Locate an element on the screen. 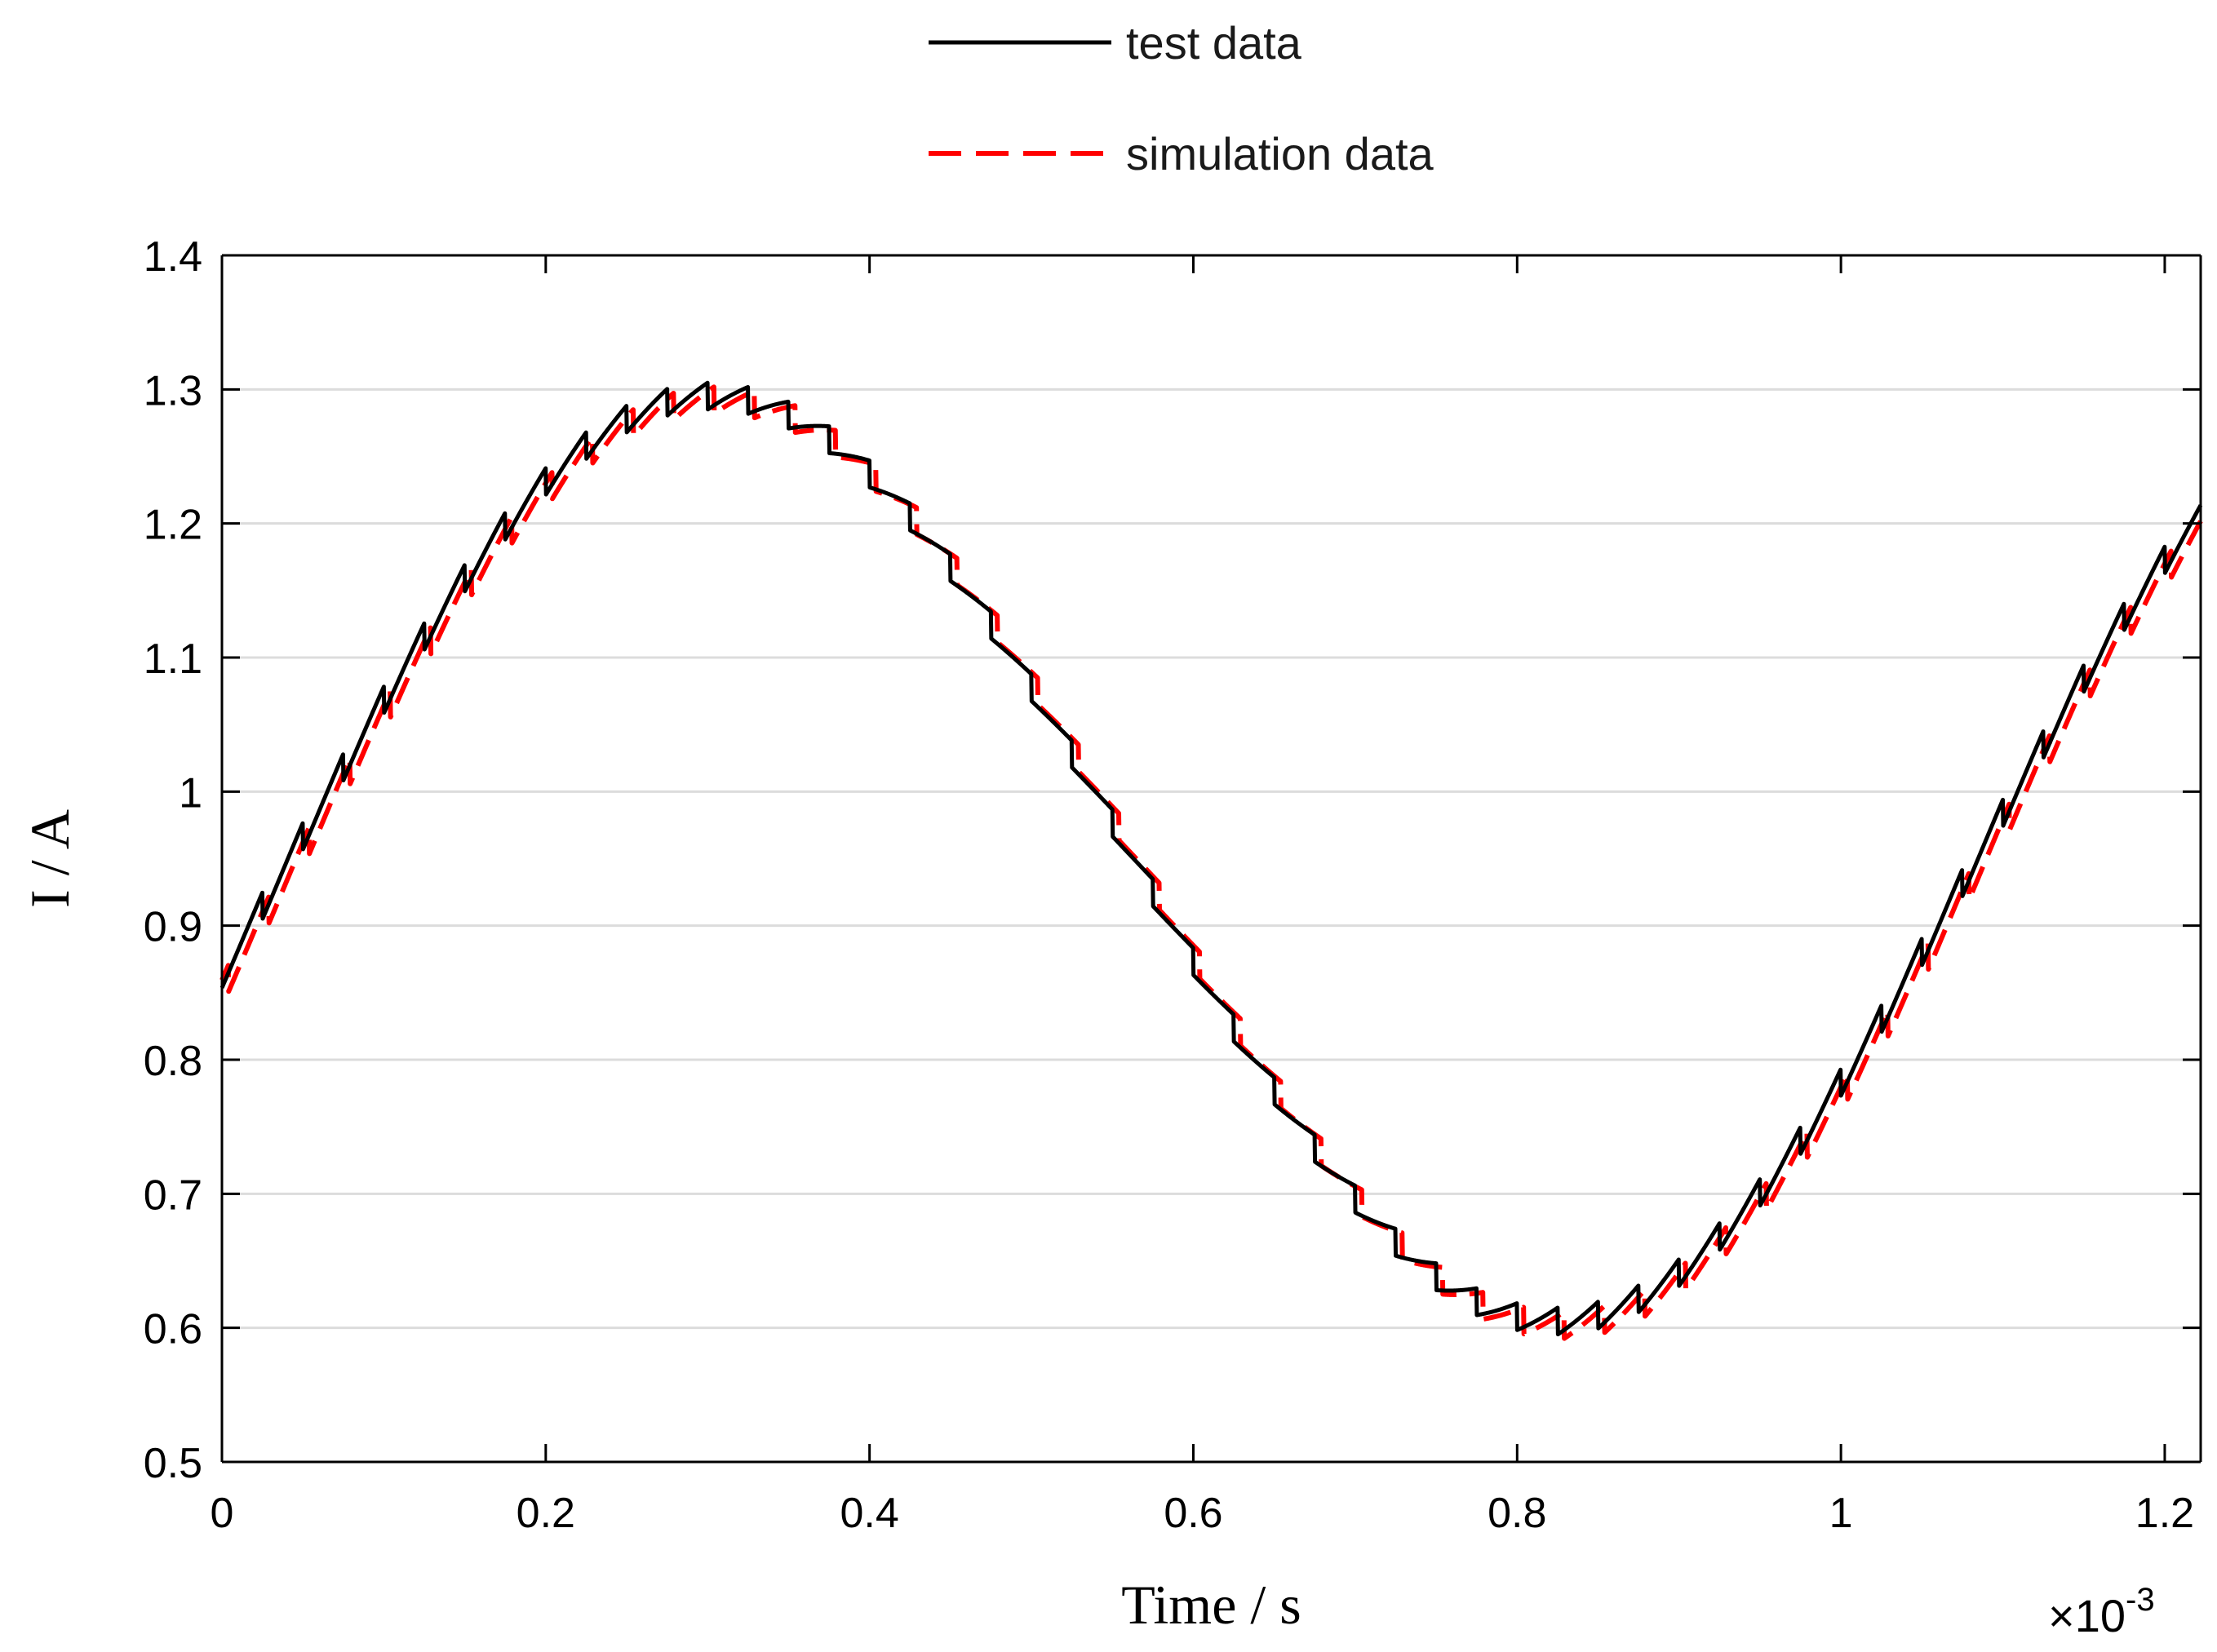  x-axis-multiplier-exponent: -3 is located at coordinates (2140, 1600).